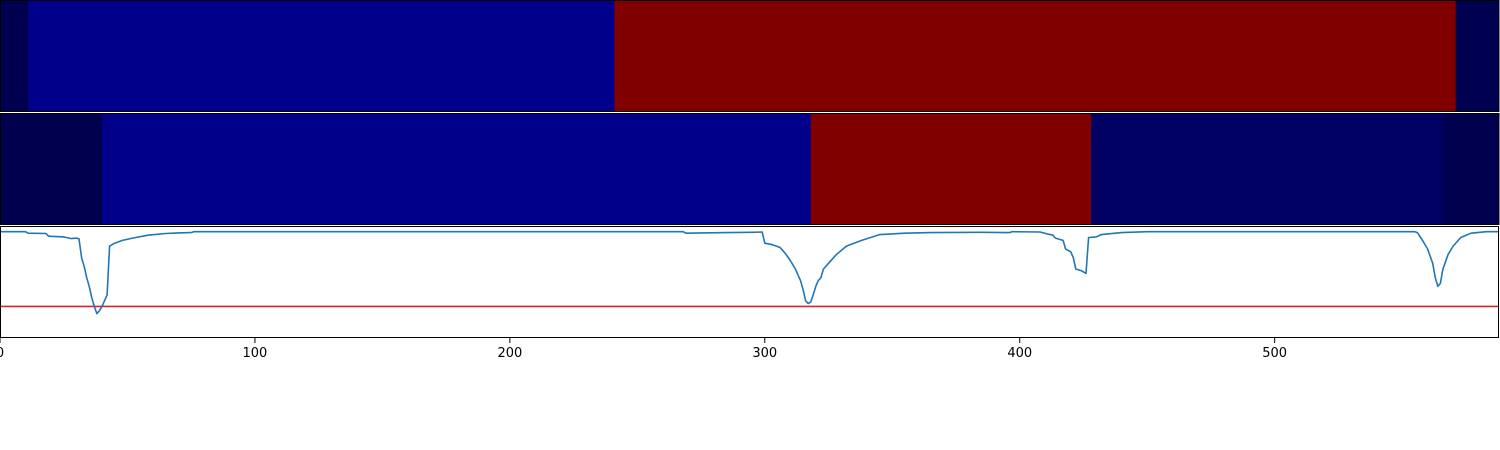  I want to click on x-axis: 0 100 200 300 400 500, so click(643, 349).